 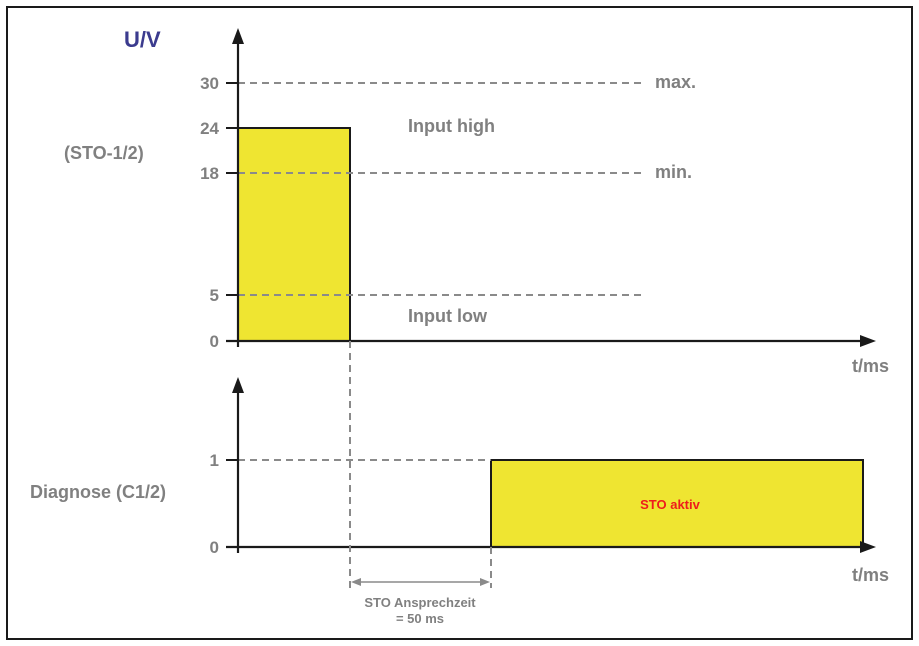 I want to click on dimension-right-arrow-icon, so click(x=485, y=582).